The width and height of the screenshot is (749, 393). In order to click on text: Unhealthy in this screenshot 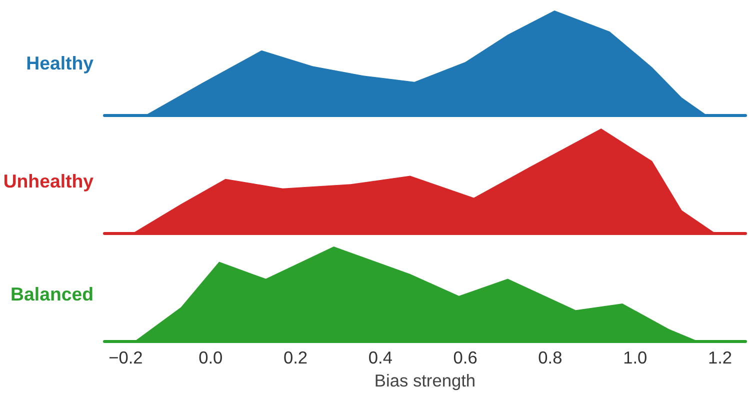, I will do `click(48, 181)`.